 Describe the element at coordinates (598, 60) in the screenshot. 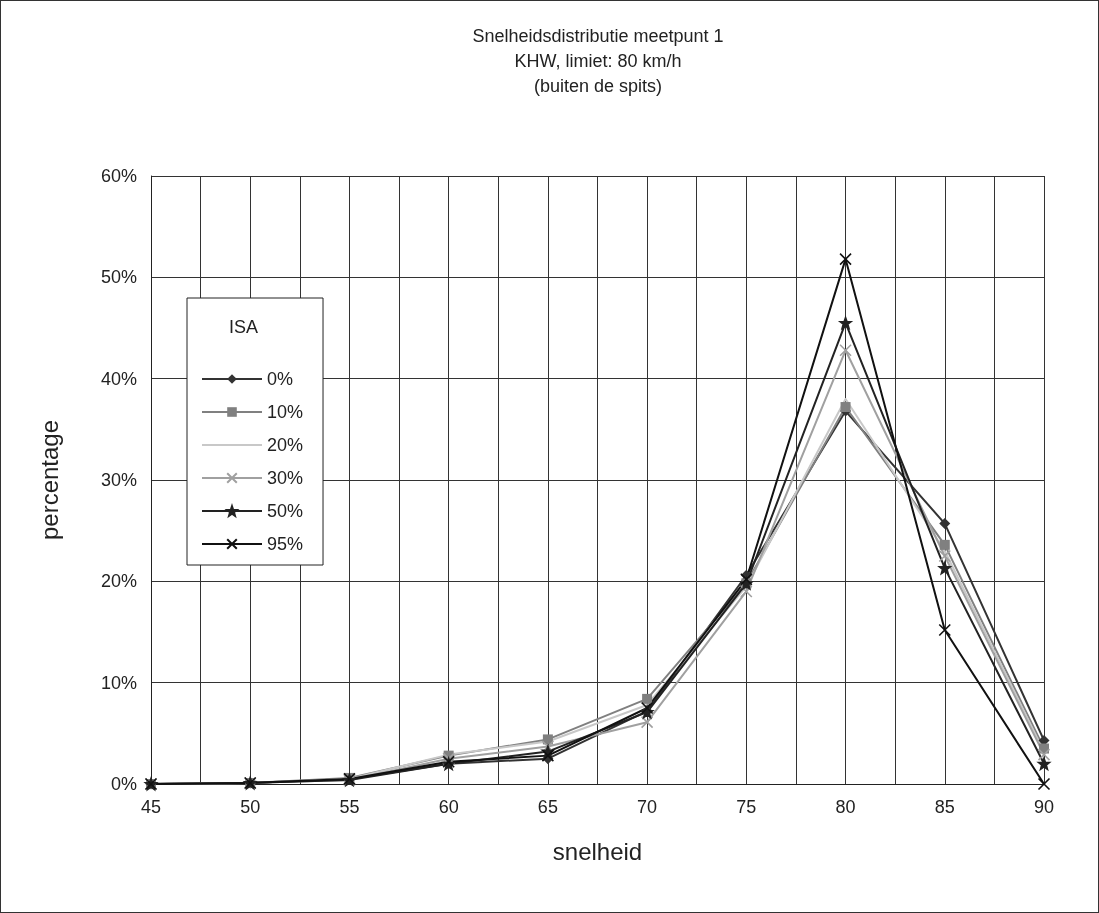

I see `chart-title: Snelheidsdistributie meetpunt 1 KHW, limiet: 80 km/h (buiten de spits)` at that location.